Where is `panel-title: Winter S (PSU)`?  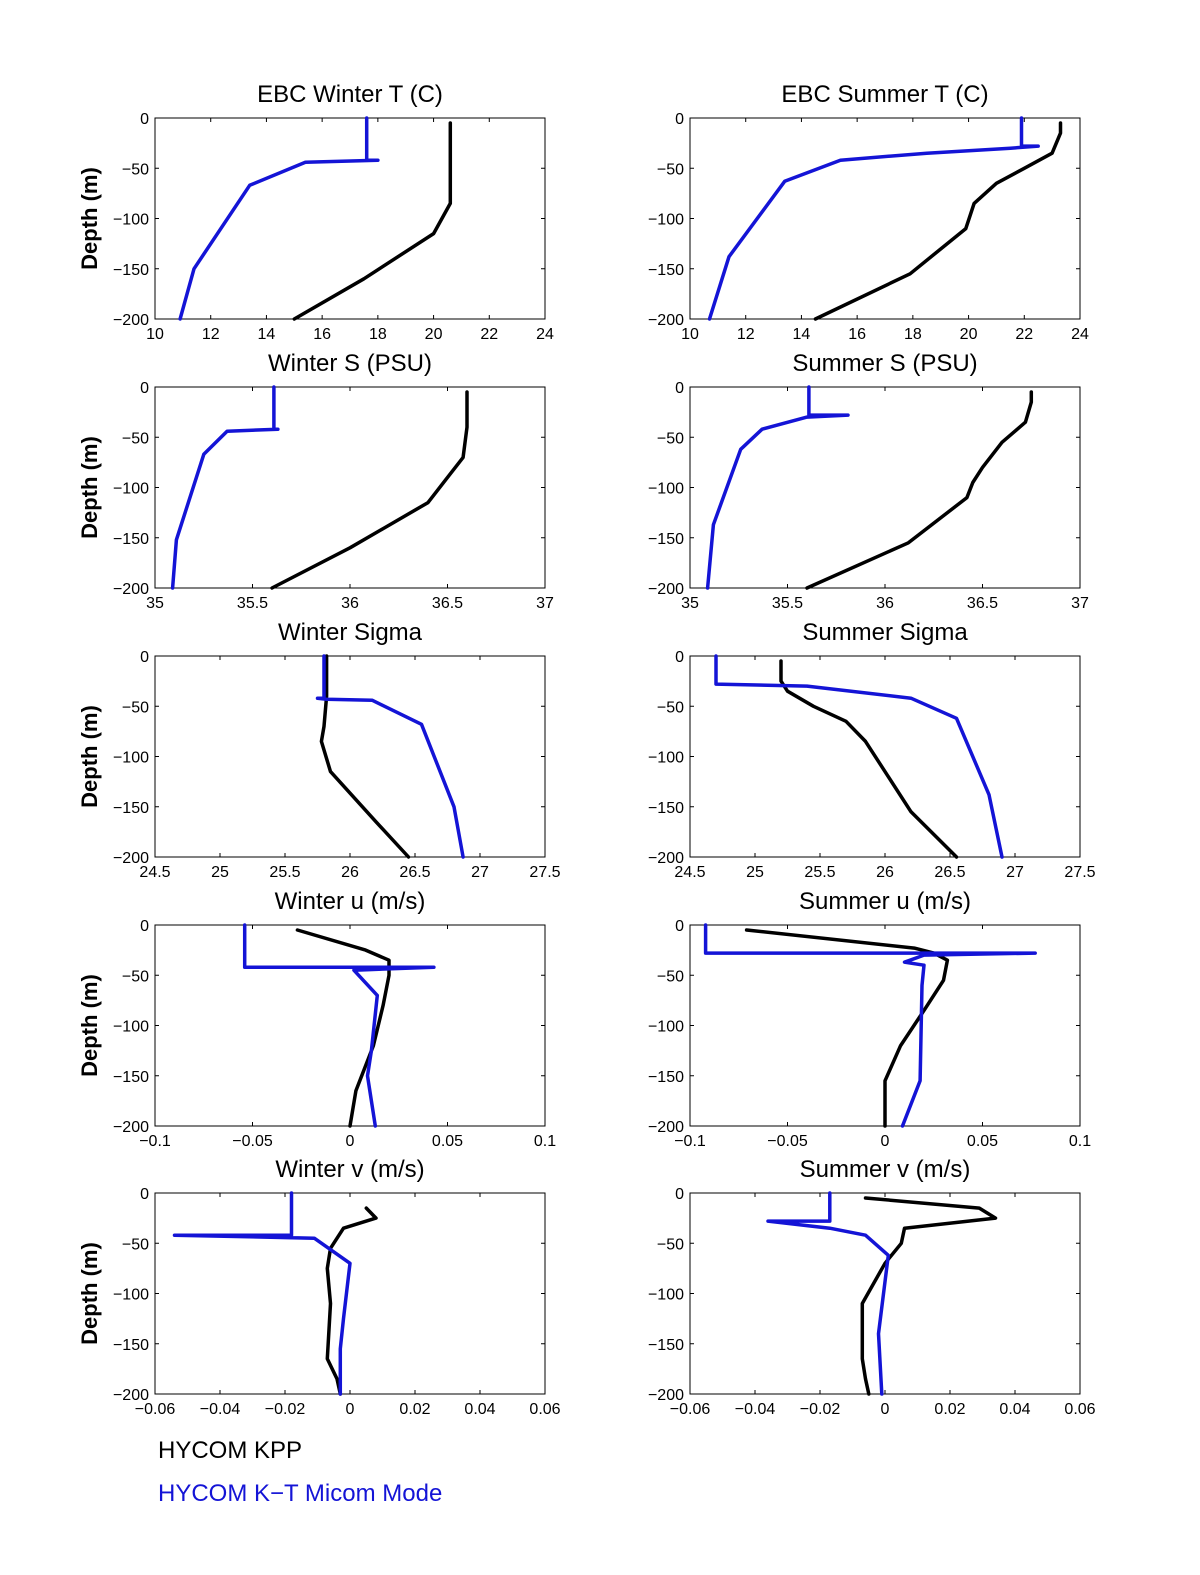 panel-title: Winter S (PSU) is located at coordinates (350, 363).